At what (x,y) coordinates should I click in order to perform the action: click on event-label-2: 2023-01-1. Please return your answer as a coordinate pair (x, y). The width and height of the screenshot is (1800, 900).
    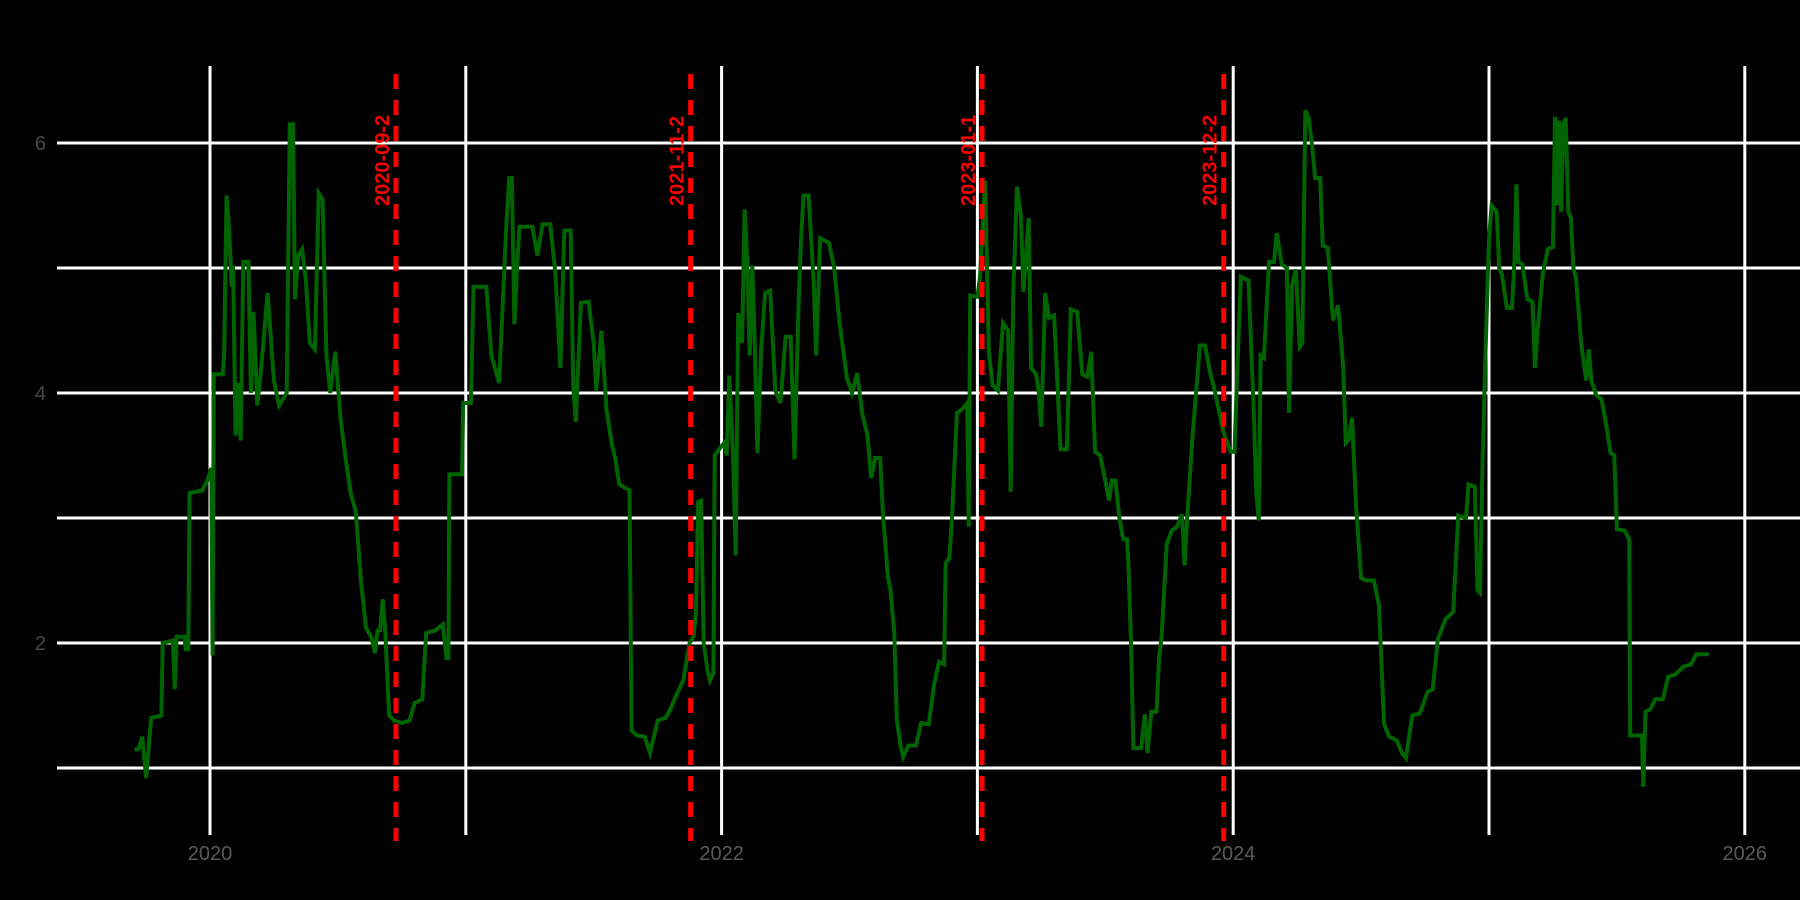
    Looking at the image, I should click on (969, 160).